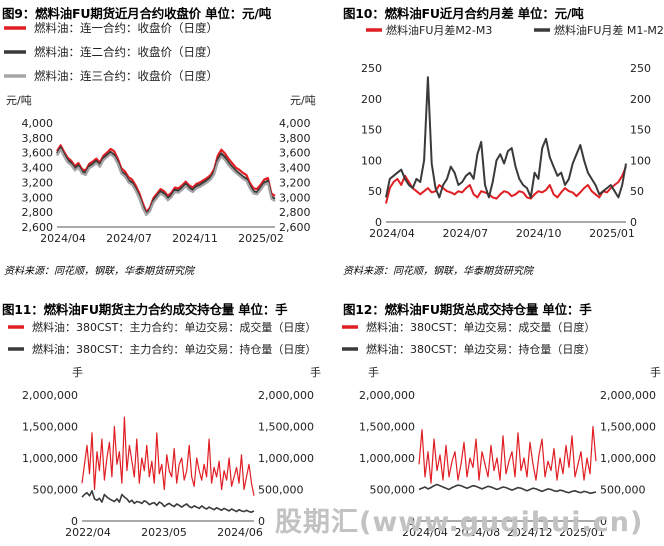 The height and width of the screenshot is (546, 664). What do you see at coordinates (640, 68) in the screenshot?
I see `y-tick-right: 250` at bounding box center [640, 68].